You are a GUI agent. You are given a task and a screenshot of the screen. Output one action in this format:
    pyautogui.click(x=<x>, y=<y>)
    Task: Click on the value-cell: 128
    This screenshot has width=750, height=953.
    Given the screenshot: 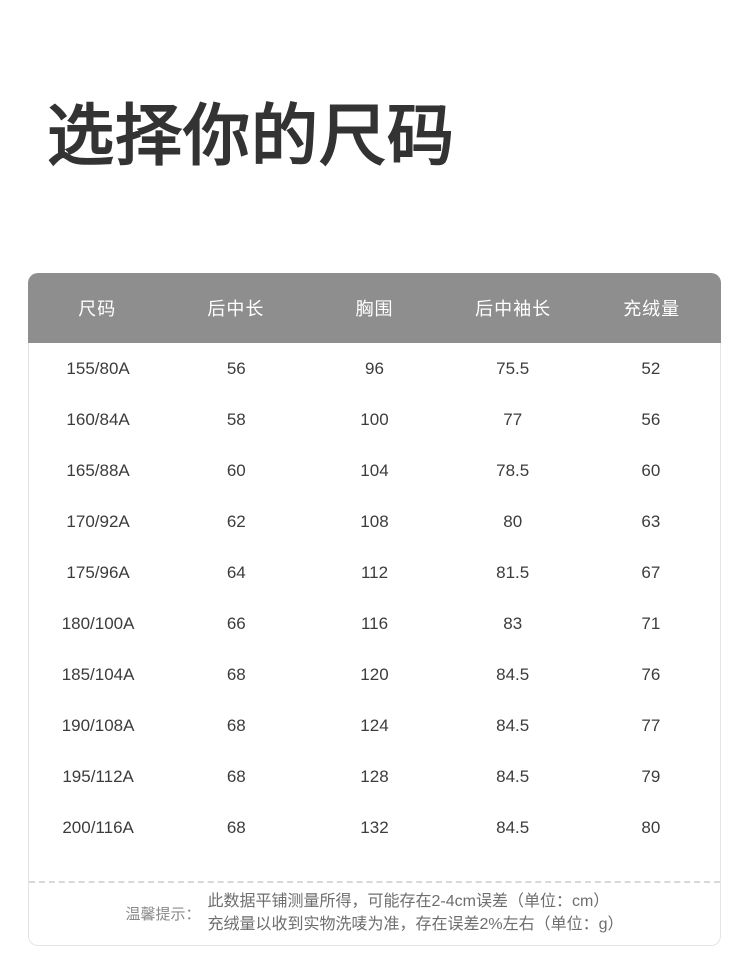 What is the action you would take?
    pyautogui.click(x=374, y=776)
    